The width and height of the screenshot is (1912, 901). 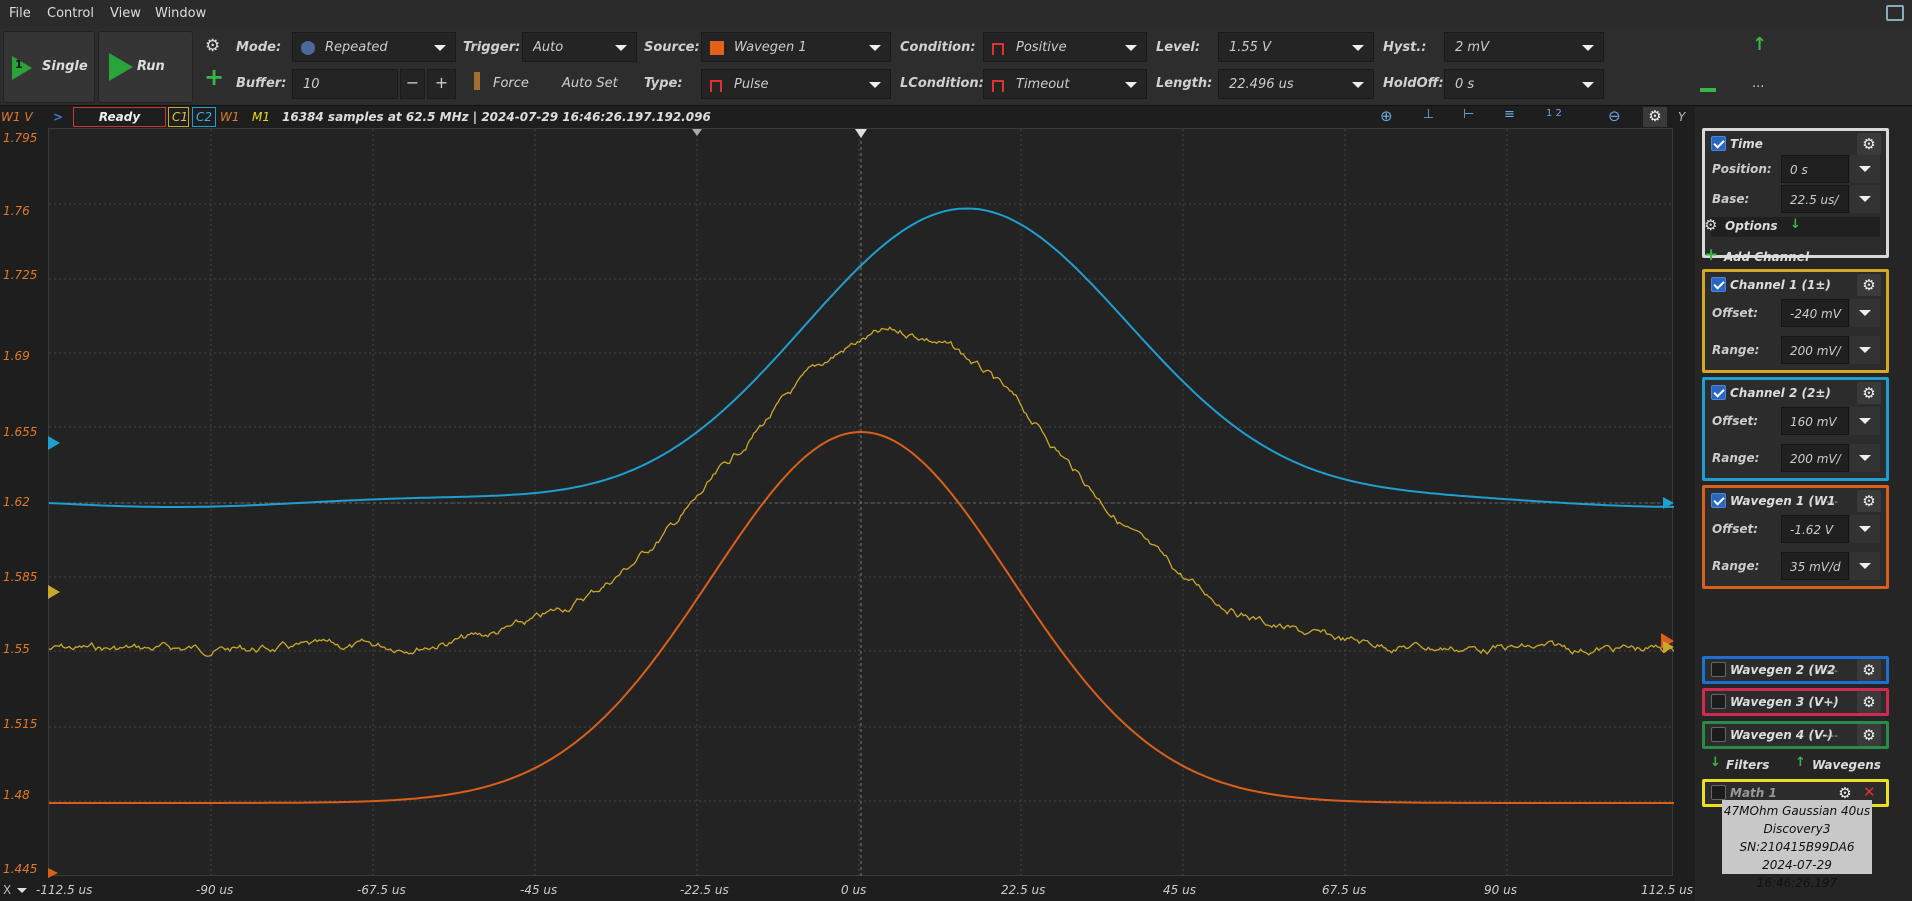 I want to click on align-icon: ≡, so click(x=1509, y=114).